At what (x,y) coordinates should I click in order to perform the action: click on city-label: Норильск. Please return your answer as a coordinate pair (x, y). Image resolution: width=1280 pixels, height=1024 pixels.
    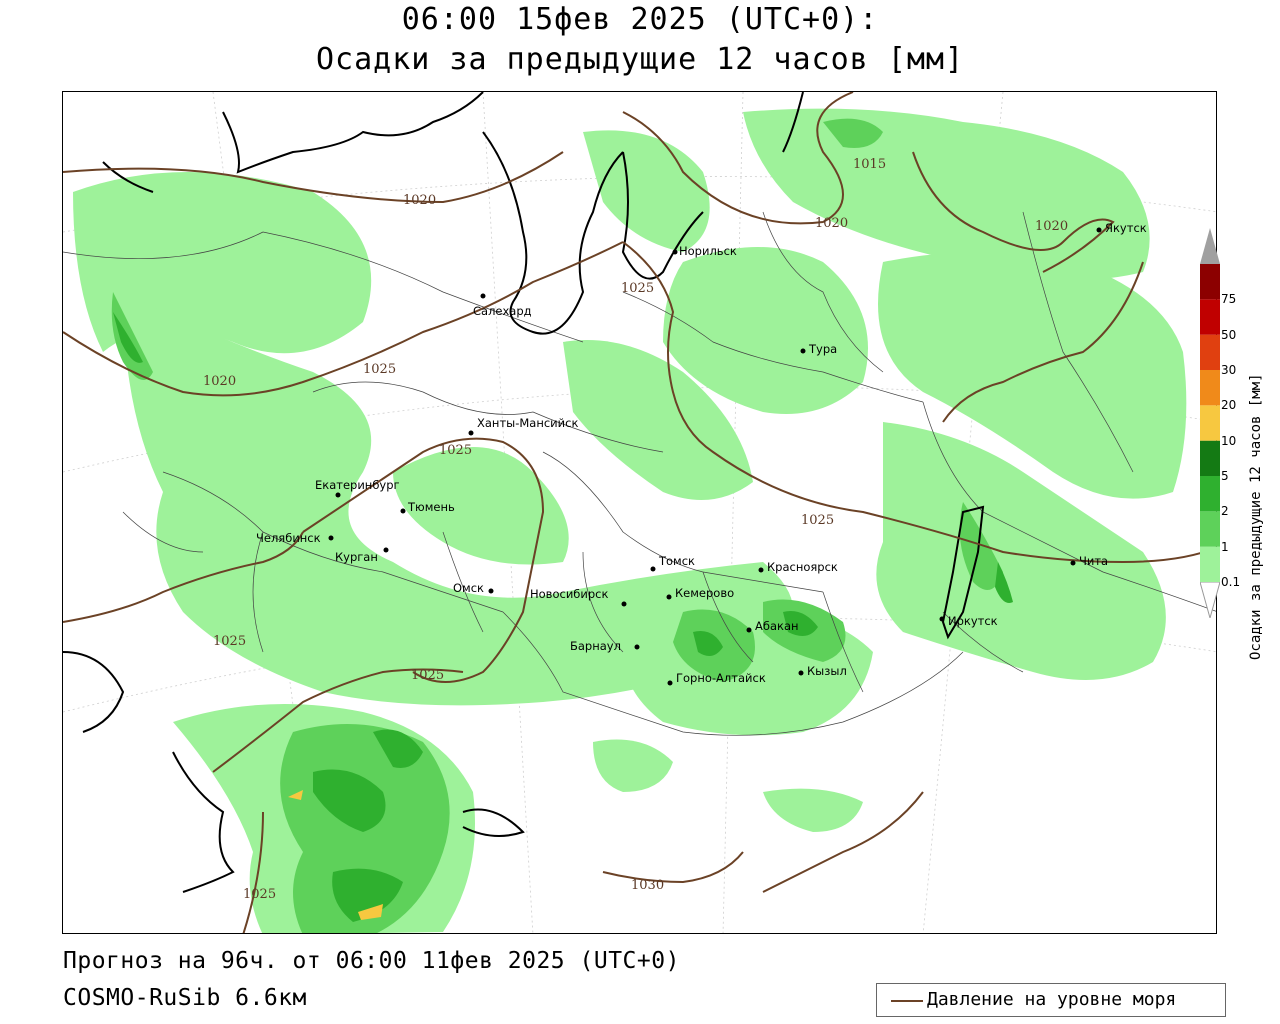
    Looking at the image, I should click on (708, 251).